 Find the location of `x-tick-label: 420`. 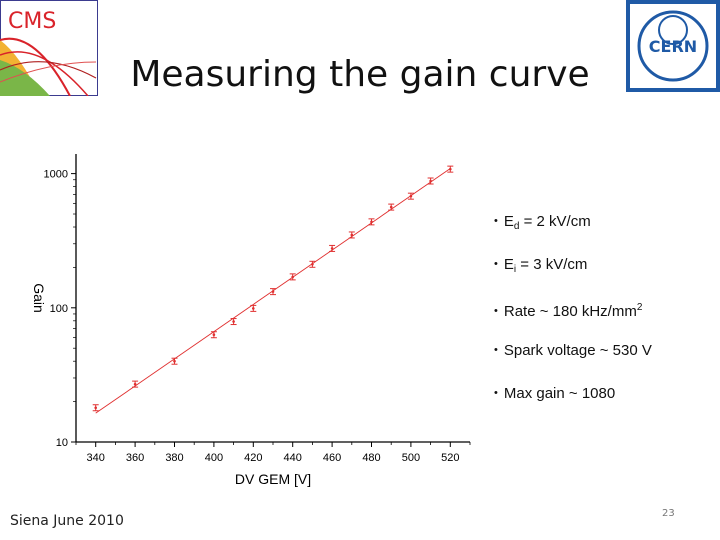

x-tick-label: 420 is located at coordinates (253, 458).